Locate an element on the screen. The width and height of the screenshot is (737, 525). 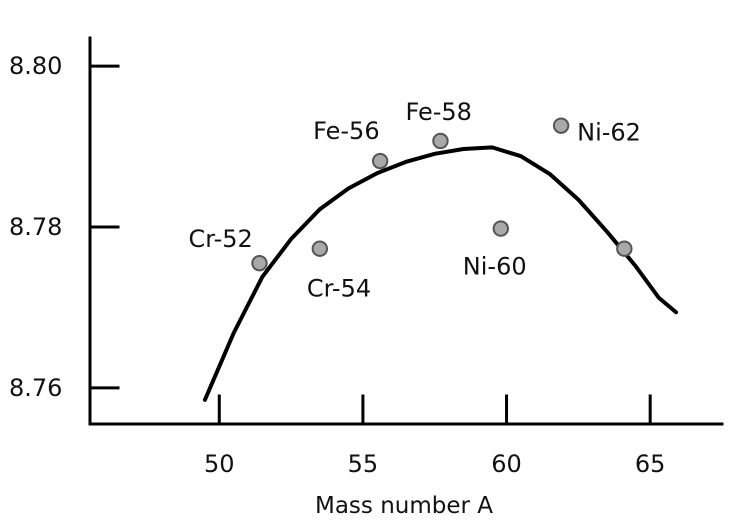
y-tick-label: 8.76 is located at coordinates (35, 388).